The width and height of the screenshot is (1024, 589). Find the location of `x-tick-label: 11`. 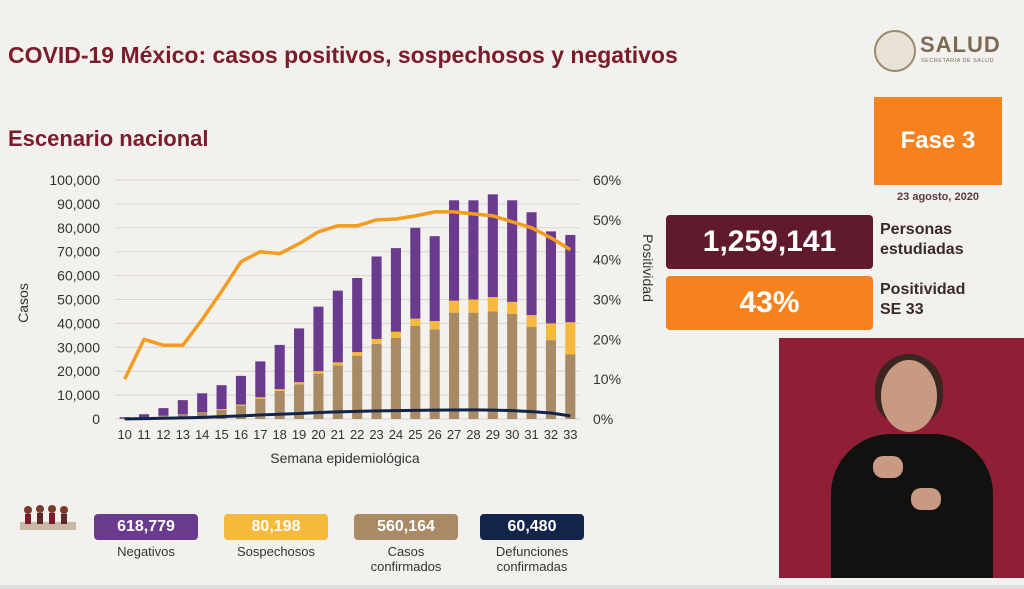

x-tick-label: 11 is located at coordinates (144, 434).